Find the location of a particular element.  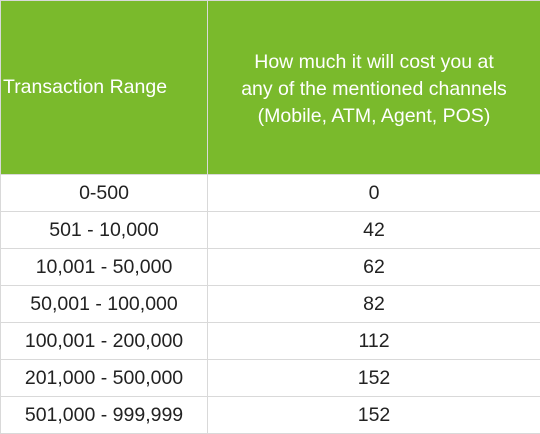

header-cost-line-2: any of the mentioned channels is located at coordinates (374, 89).